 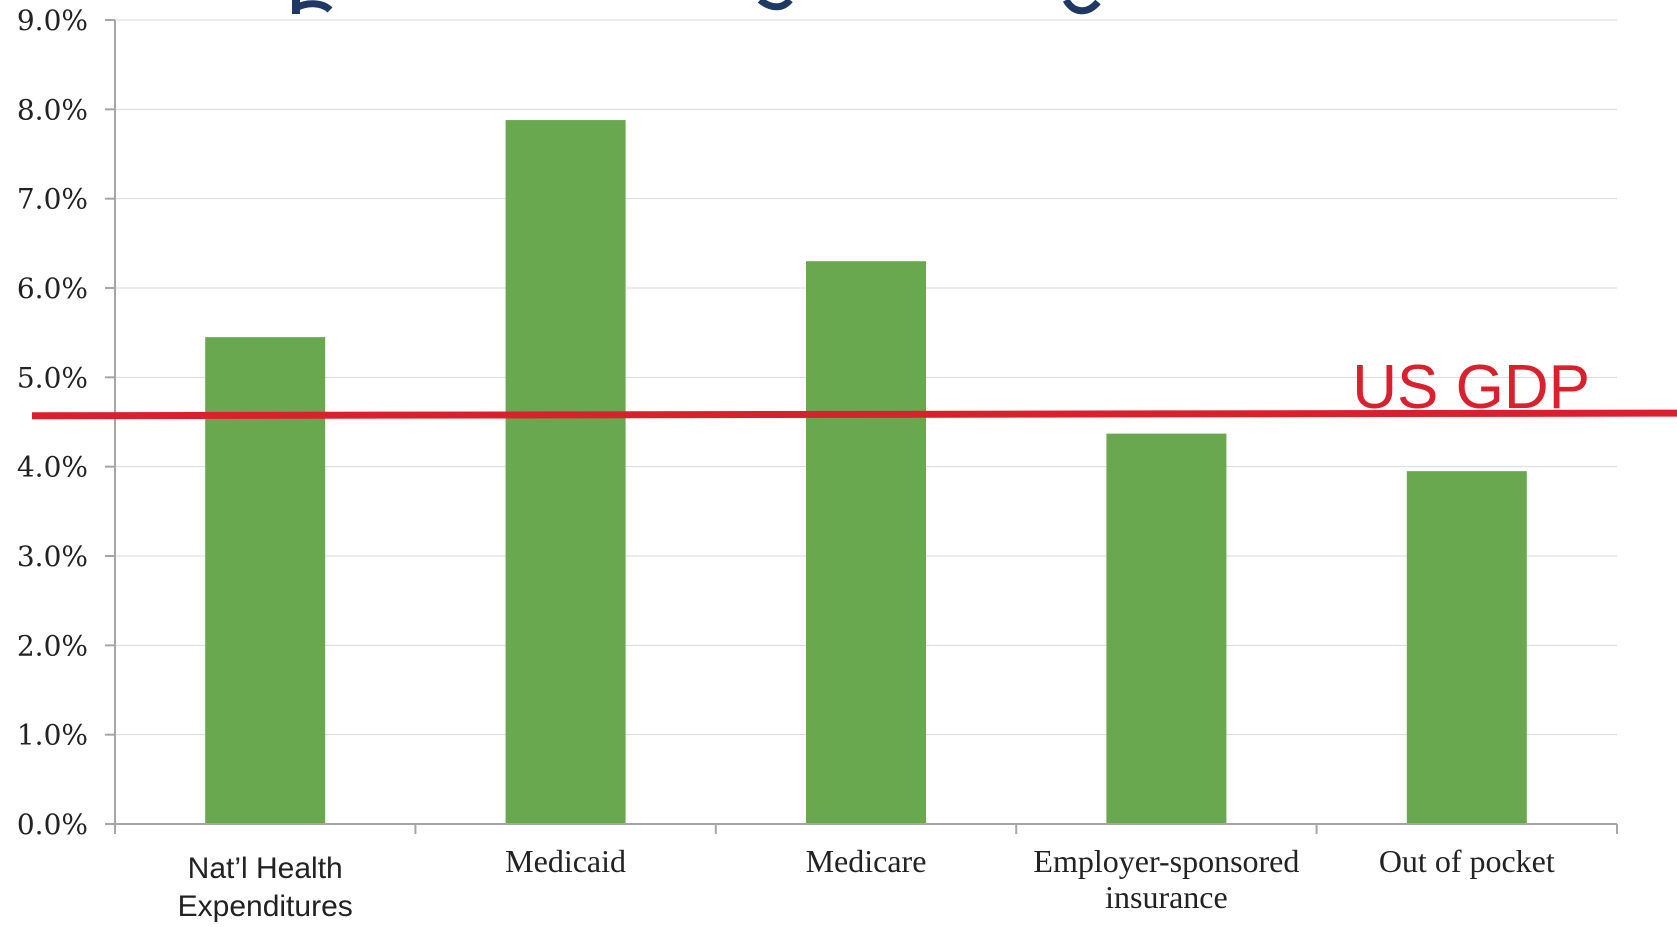 I want to click on y-tick-label-3: 3.0%, so click(x=52, y=556).